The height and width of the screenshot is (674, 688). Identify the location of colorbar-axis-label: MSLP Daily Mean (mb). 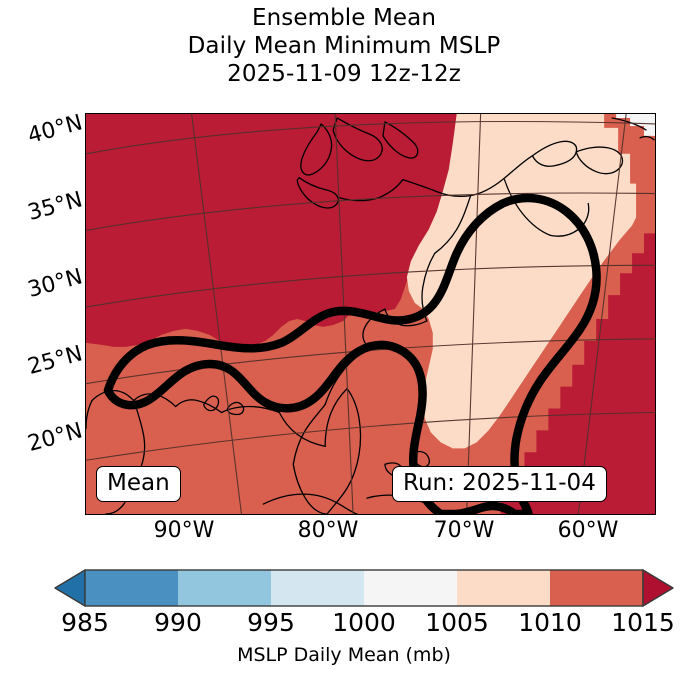
(344, 655).